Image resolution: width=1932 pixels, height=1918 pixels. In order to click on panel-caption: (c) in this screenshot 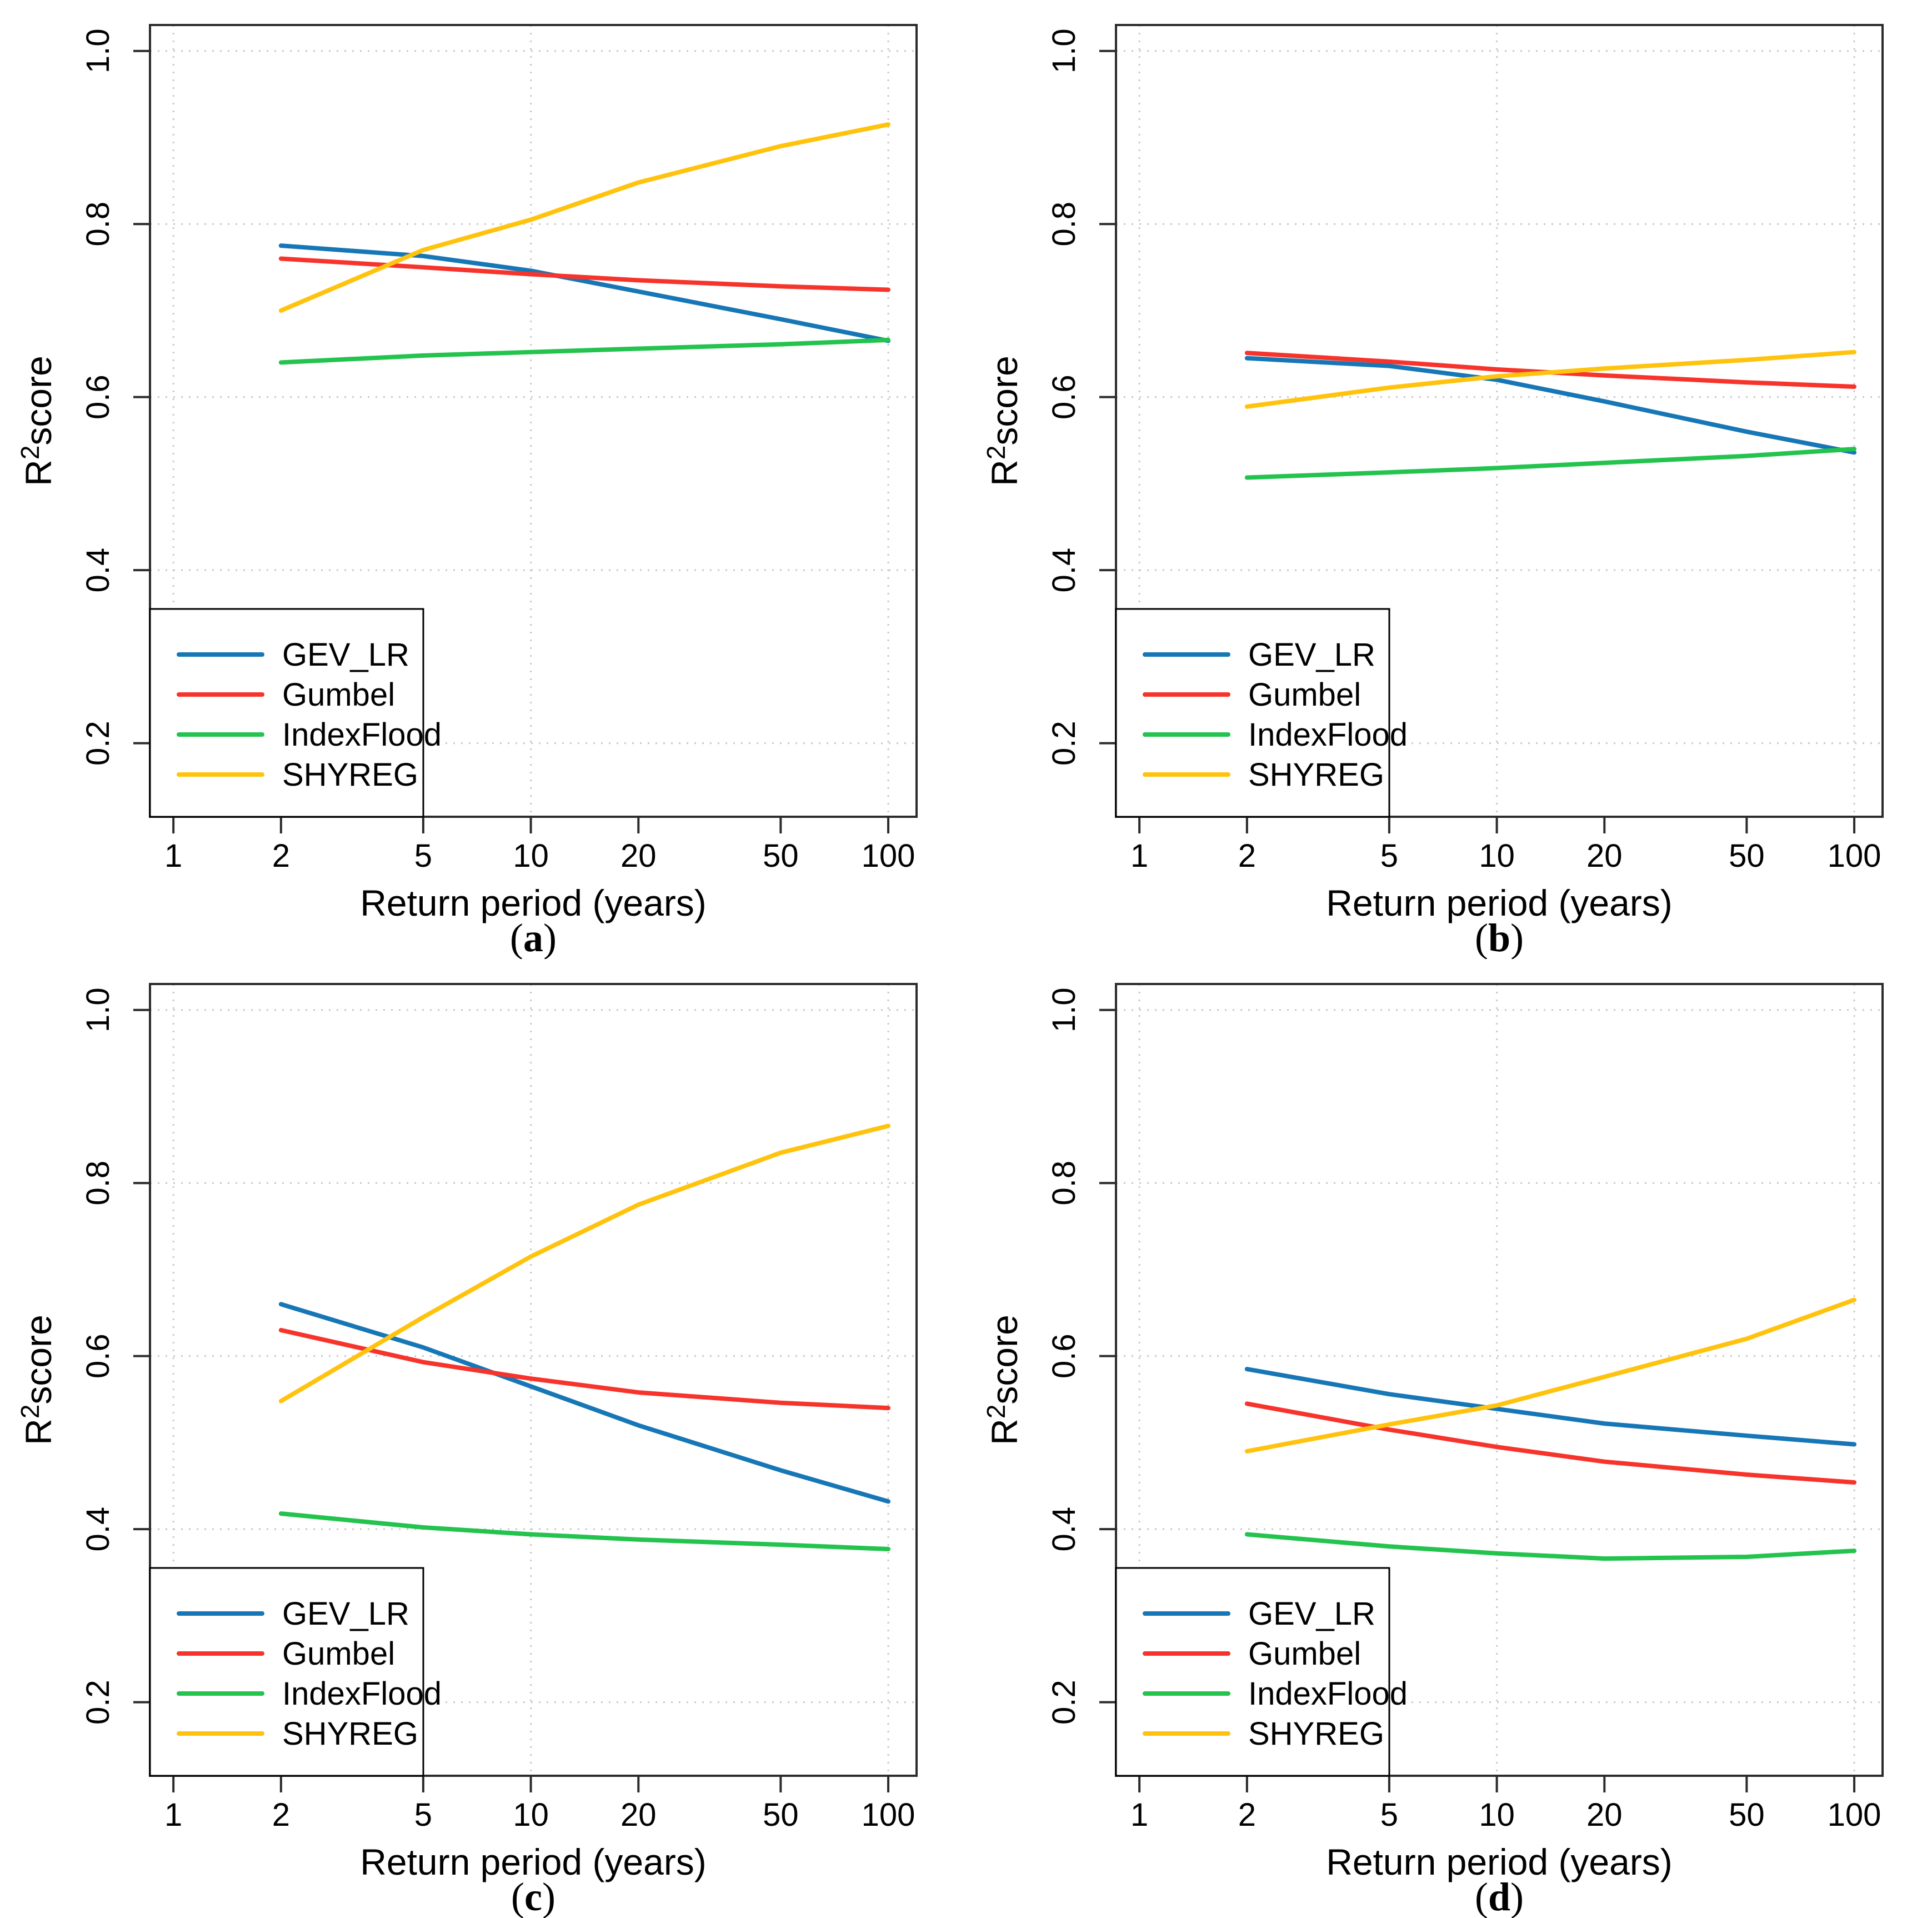, I will do `click(533, 1897)`.